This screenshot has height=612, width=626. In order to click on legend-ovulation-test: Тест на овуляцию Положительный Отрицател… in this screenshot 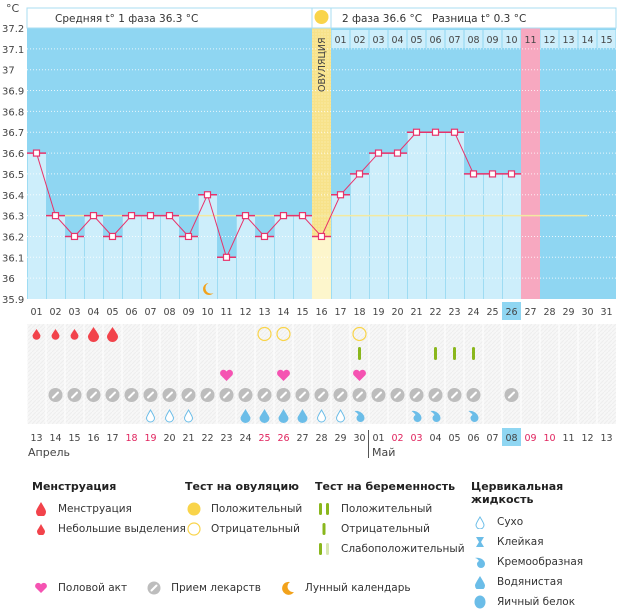, I will do `click(243, 509)`.